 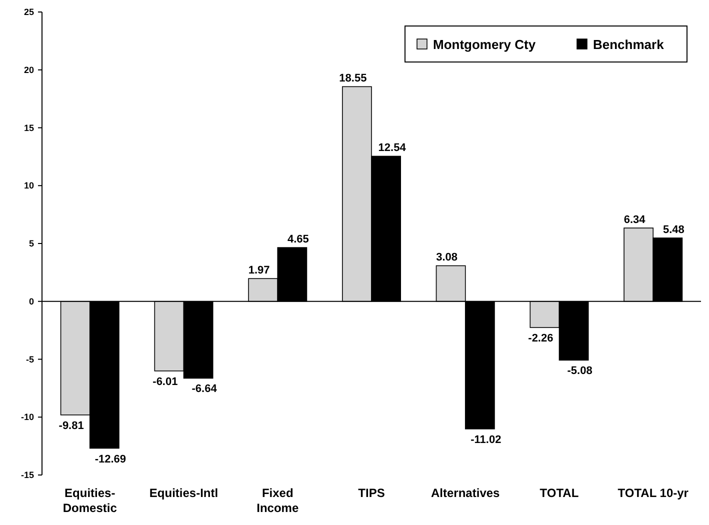 What do you see at coordinates (371, 493) in the screenshot?
I see `x-tick-label: TIPS` at bounding box center [371, 493].